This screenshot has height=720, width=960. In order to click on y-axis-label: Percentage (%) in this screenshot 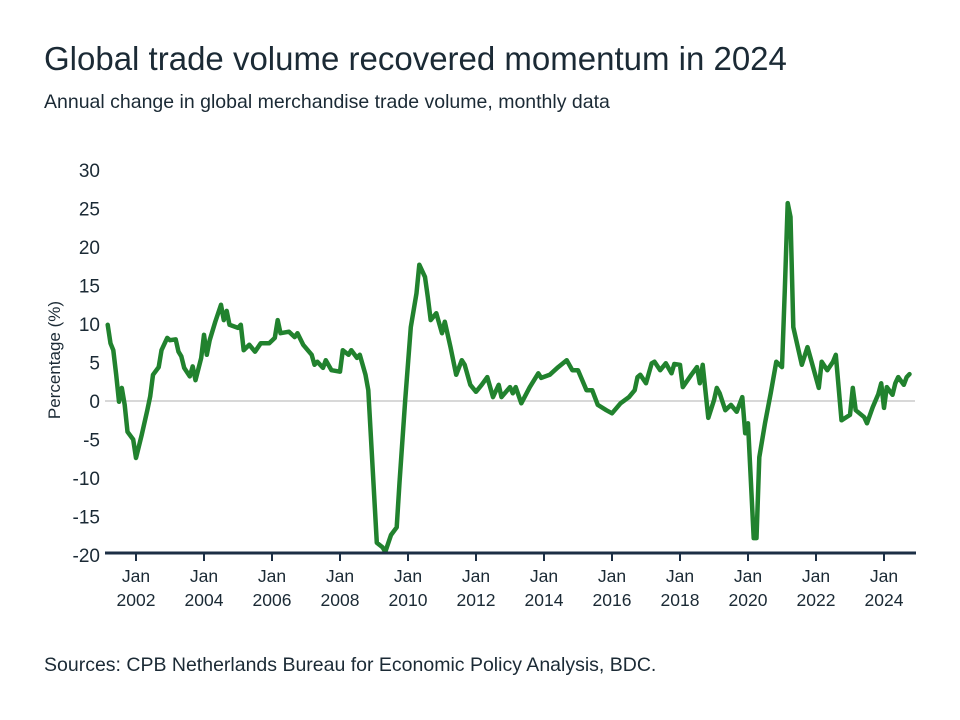, I will do `click(54, 360)`.